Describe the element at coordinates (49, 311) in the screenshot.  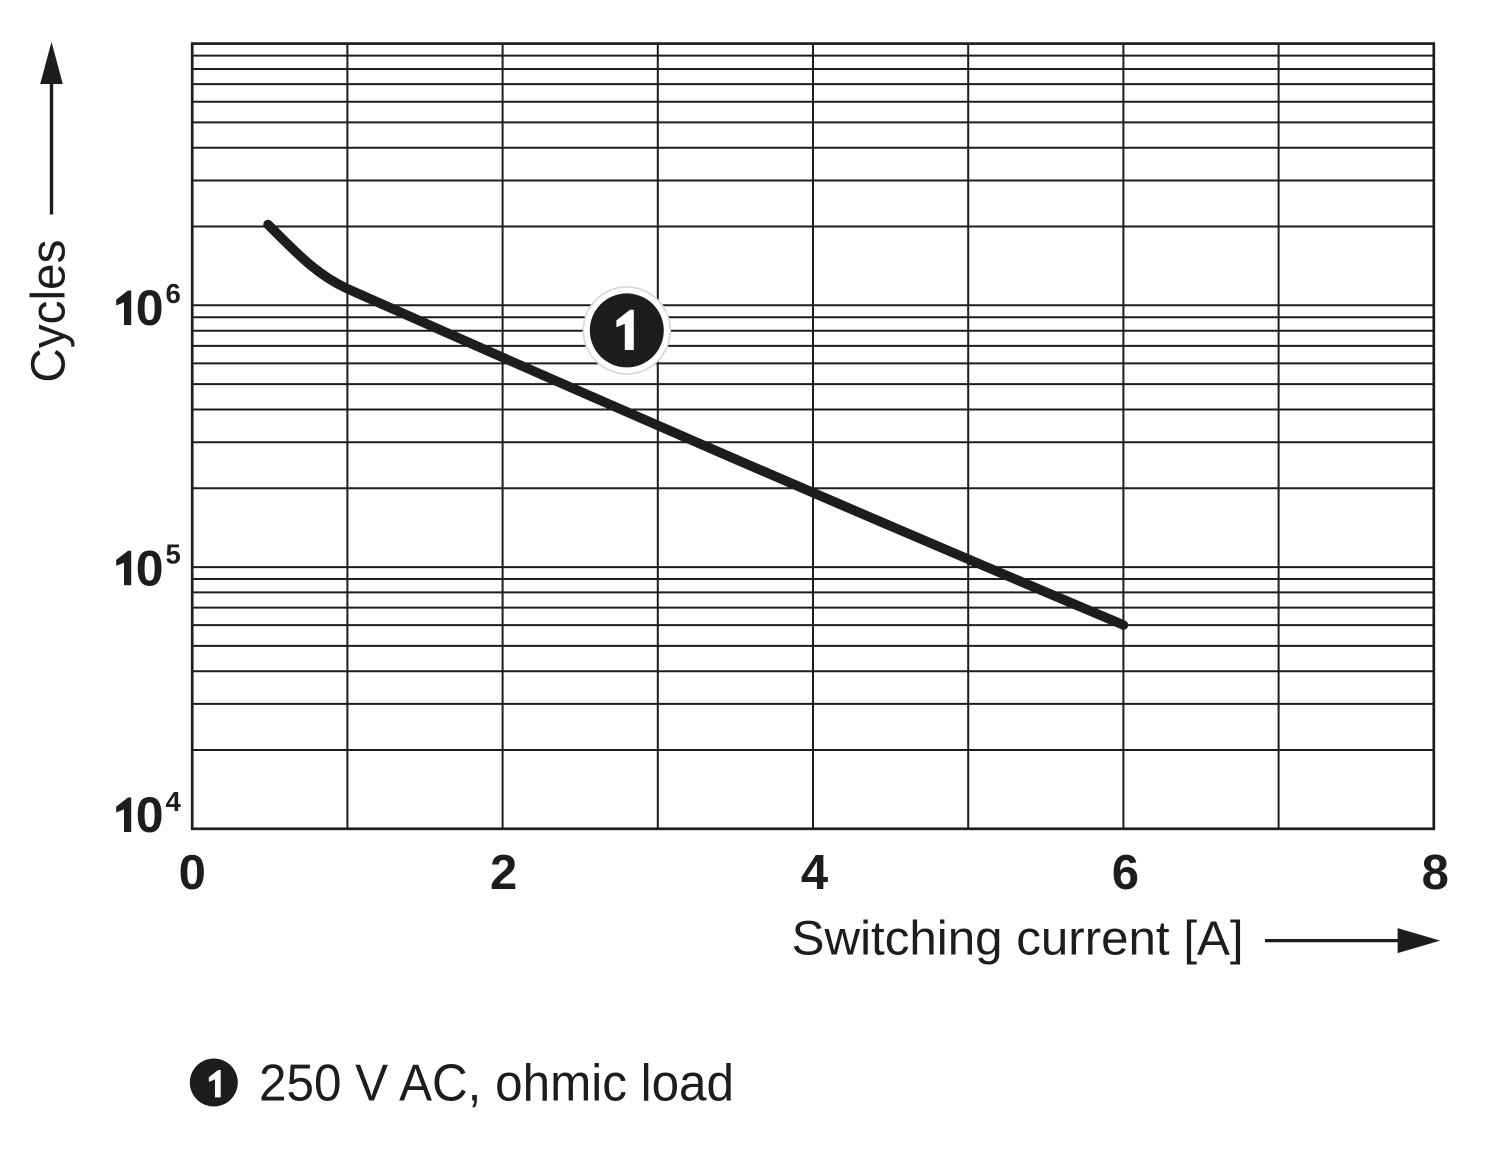
I see `svg-text: Cycles` at that location.